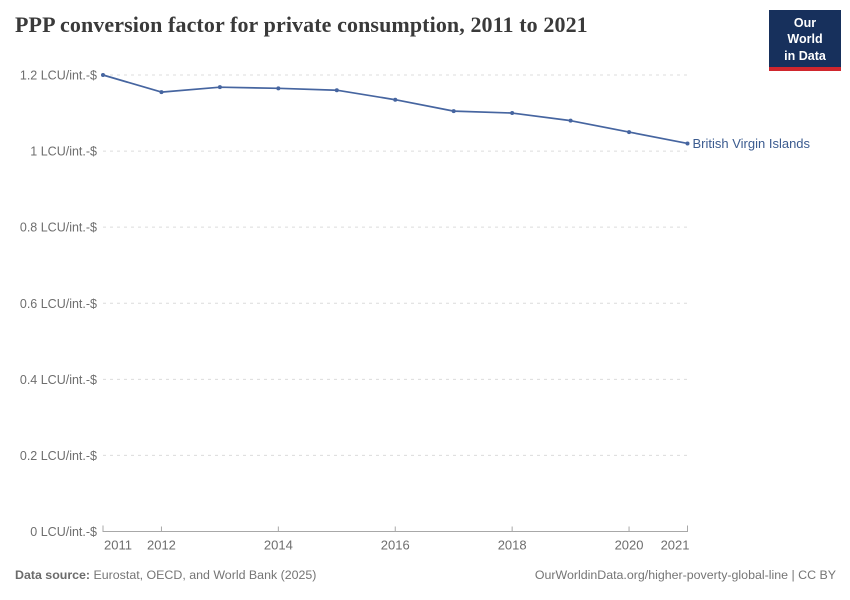 Image resolution: width=850 pixels, height=600 pixels. Describe the element at coordinates (278, 545) in the screenshot. I see `x-axis-tick-label: 2014` at that location.